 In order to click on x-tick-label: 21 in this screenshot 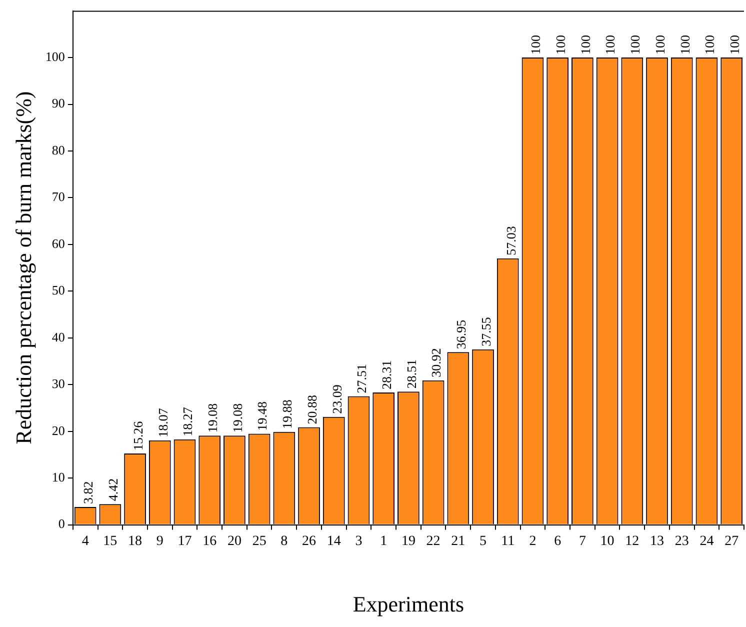, I will do `click(458, 541)`.